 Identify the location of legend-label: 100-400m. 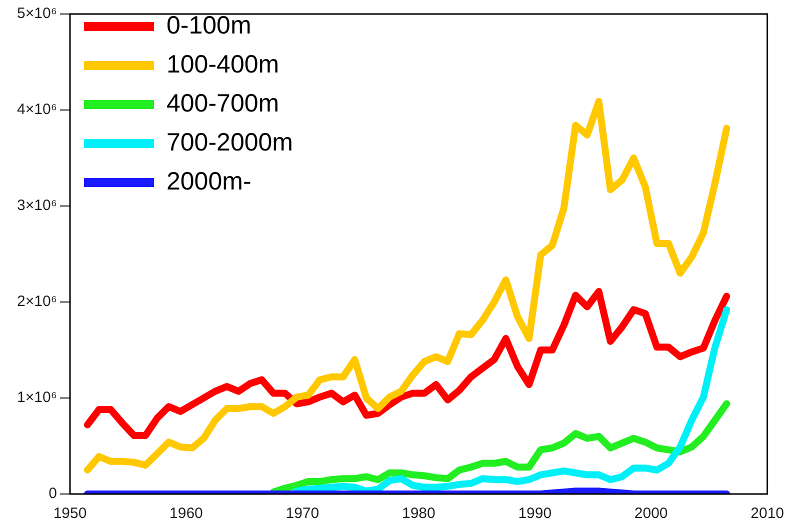
(223, 64).